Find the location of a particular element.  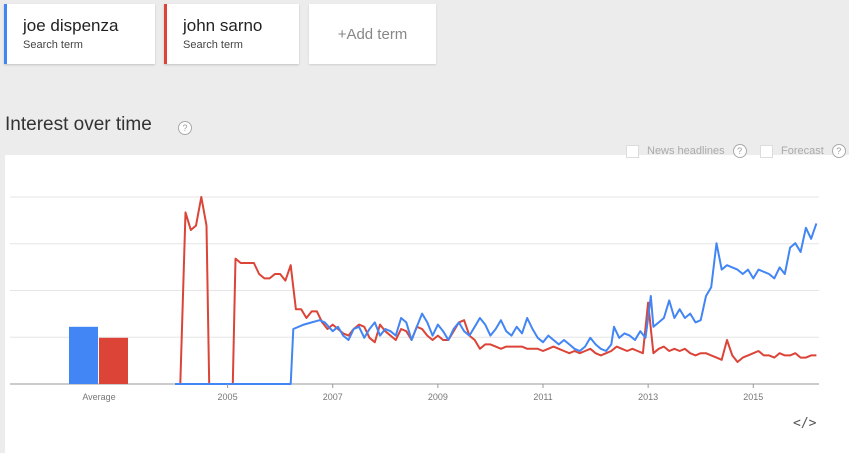

forecast-option: Forecast ? is located at coordinates (803, 151).